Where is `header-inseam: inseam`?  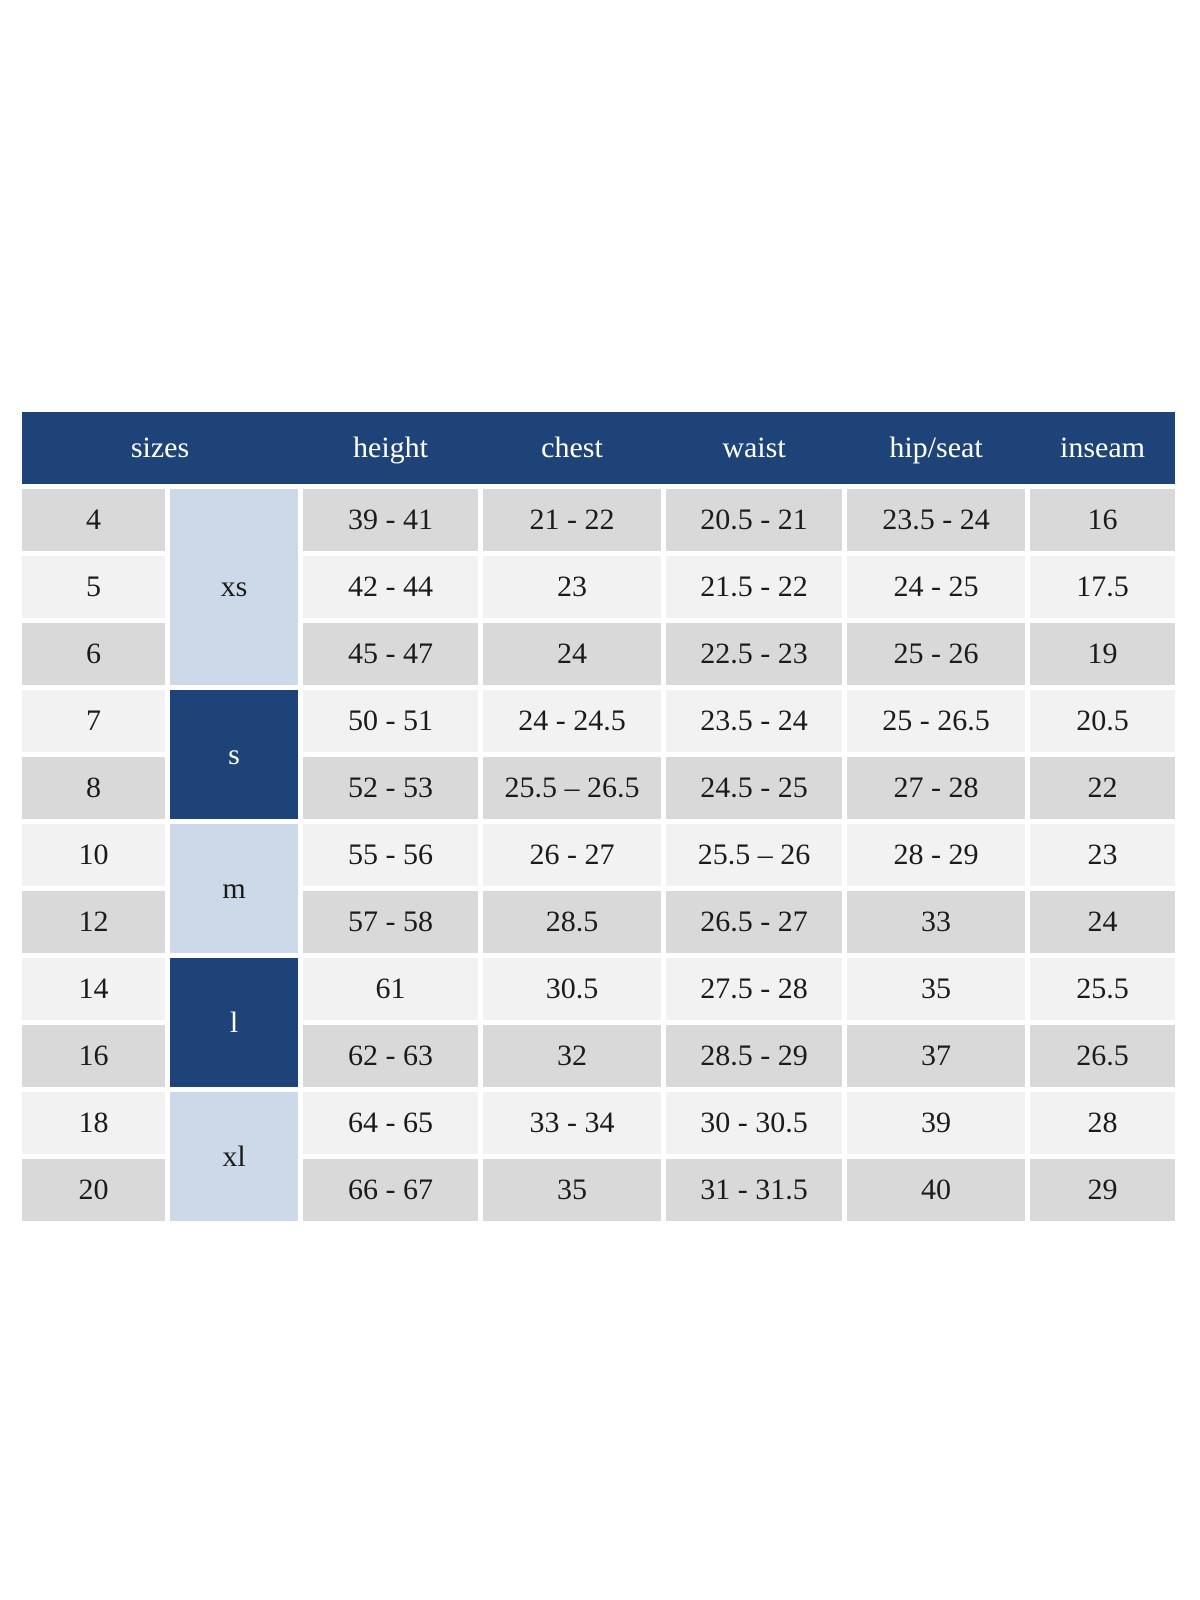 header-inseam: inseam is located at coordinates (1102, 447).